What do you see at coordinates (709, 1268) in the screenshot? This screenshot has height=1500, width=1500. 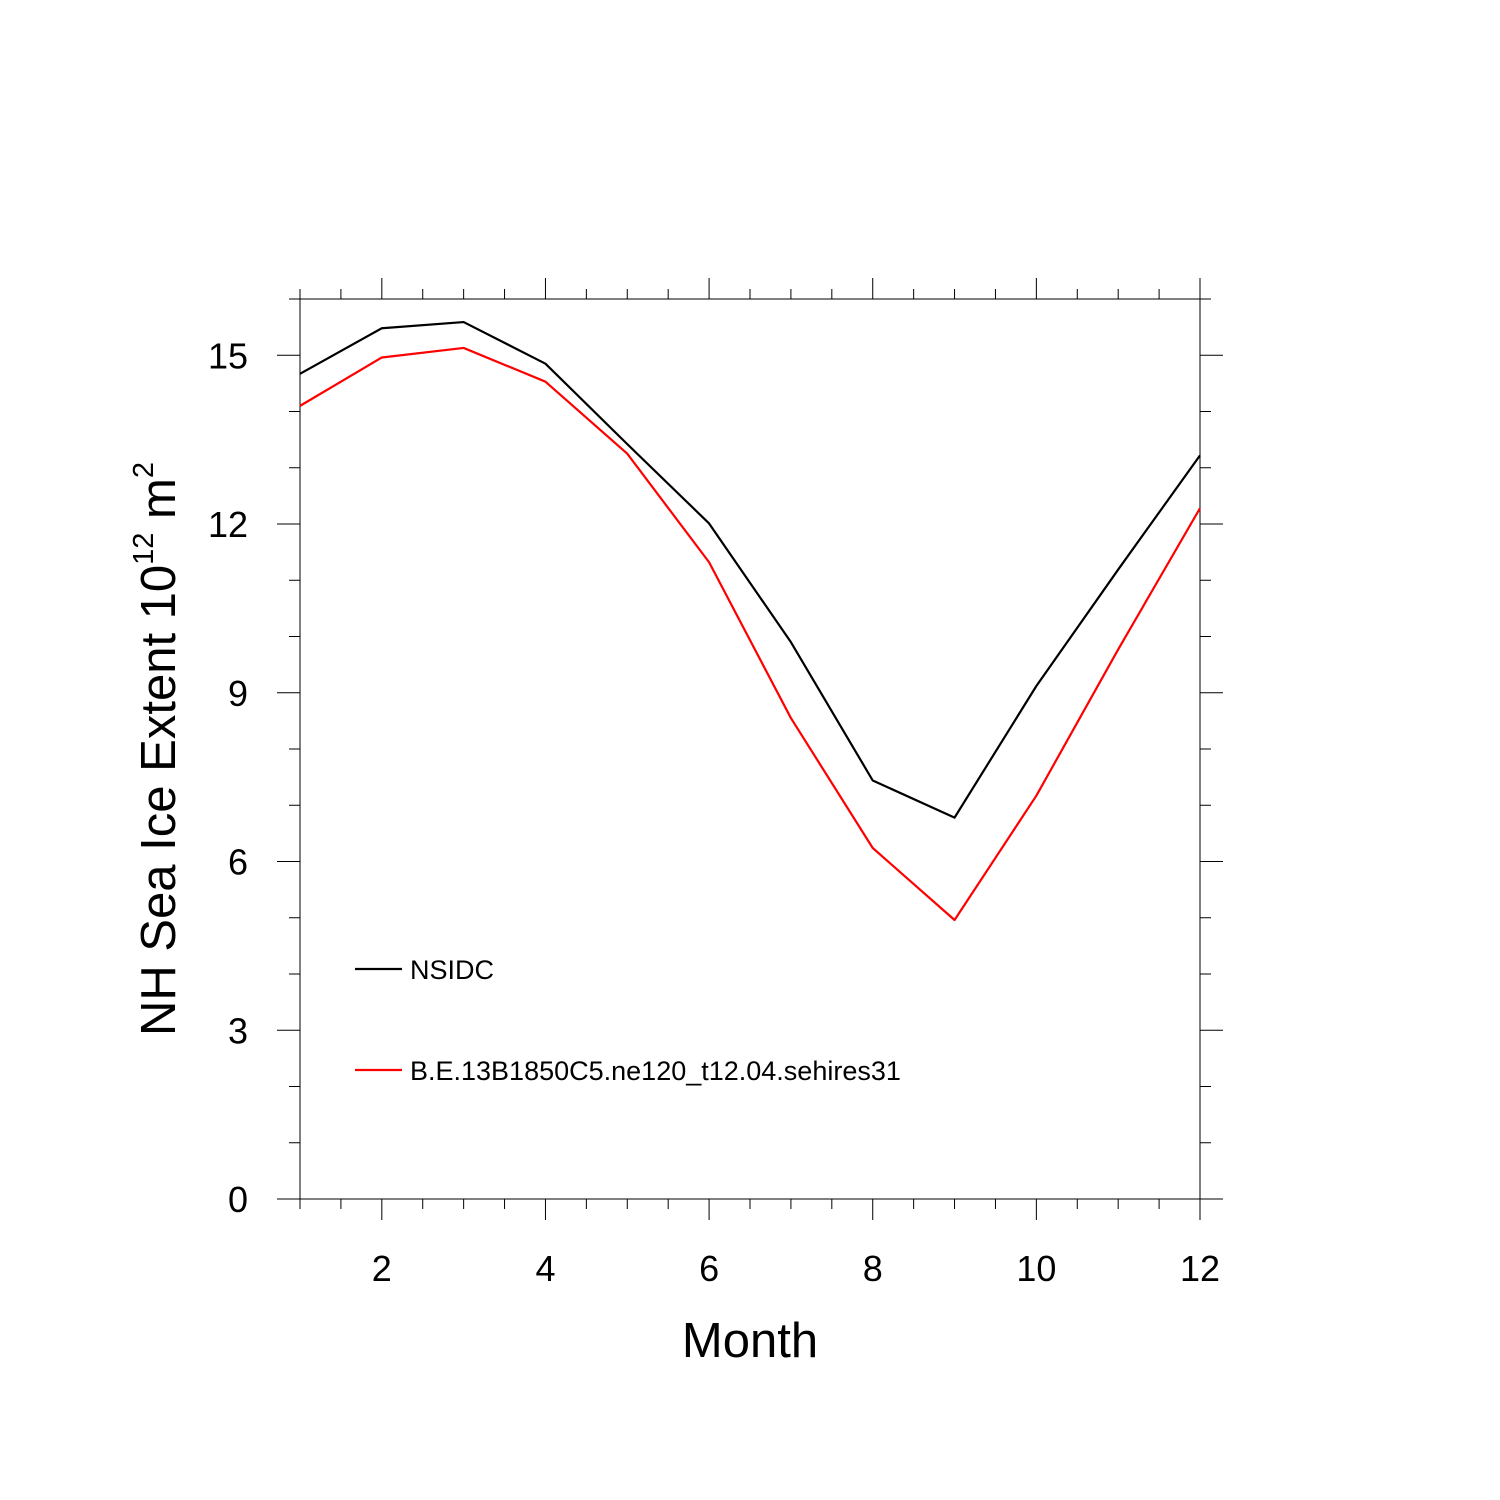 I see `x-tick-label: 6` at bounding box center [709, 1268].